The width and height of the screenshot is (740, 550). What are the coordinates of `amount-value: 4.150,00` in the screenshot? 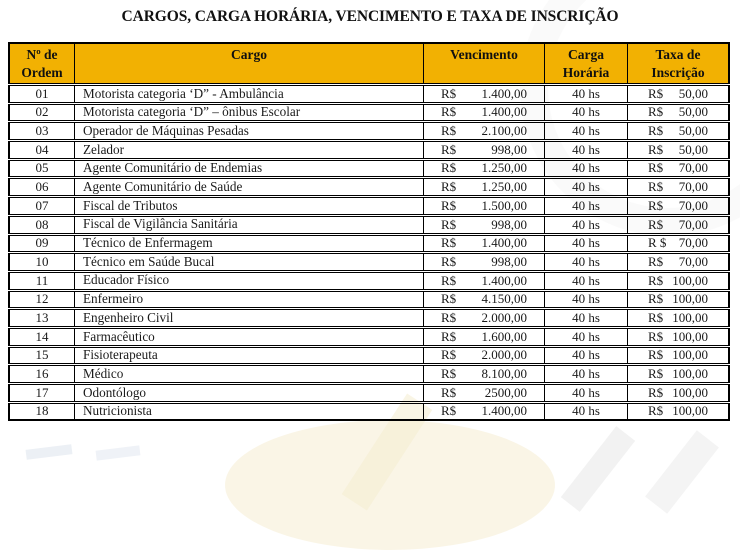 It's located at (504, 299).